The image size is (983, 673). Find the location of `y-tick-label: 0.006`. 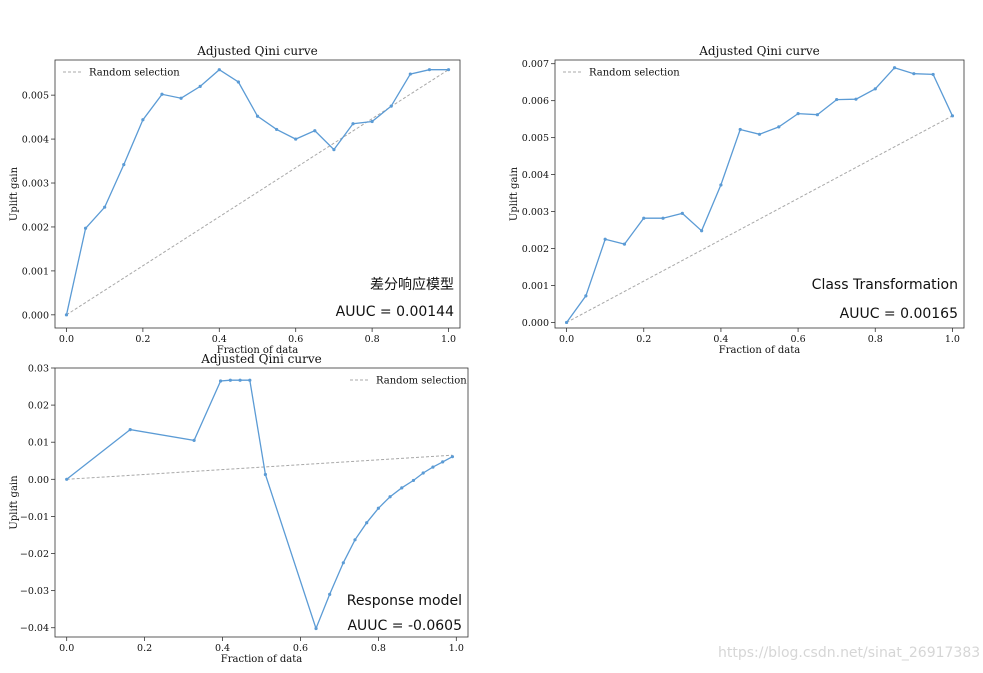

y-tick-label: 0.006 is located at coordinates (535, 101).